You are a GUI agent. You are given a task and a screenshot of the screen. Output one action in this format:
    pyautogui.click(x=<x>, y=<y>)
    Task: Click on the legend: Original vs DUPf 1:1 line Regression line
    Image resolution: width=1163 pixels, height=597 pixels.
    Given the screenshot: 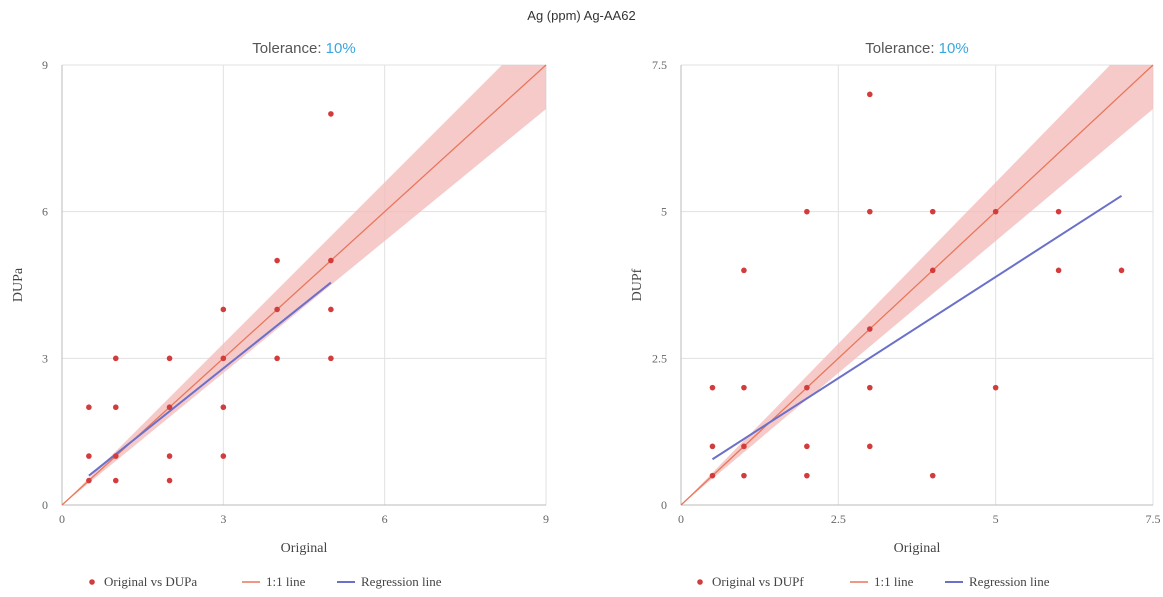 What is the action you would take?
    pyautogui.click(x=873, y=581)
    